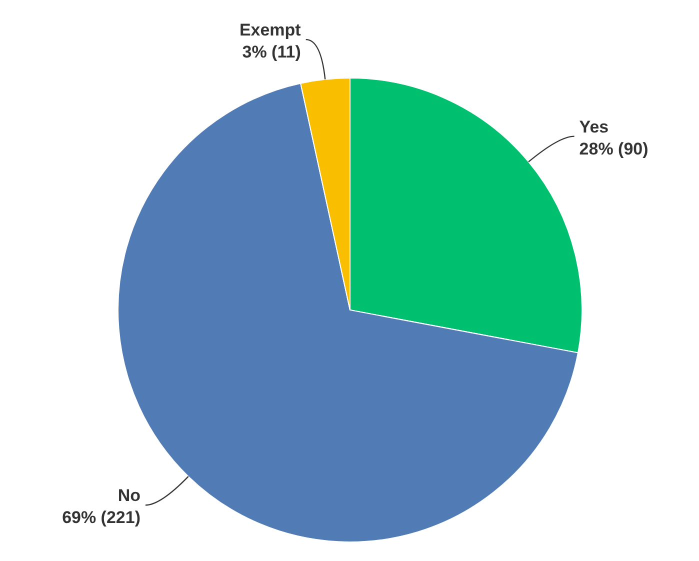  I want to click on slice-label: Exempt, so click(270, 30).